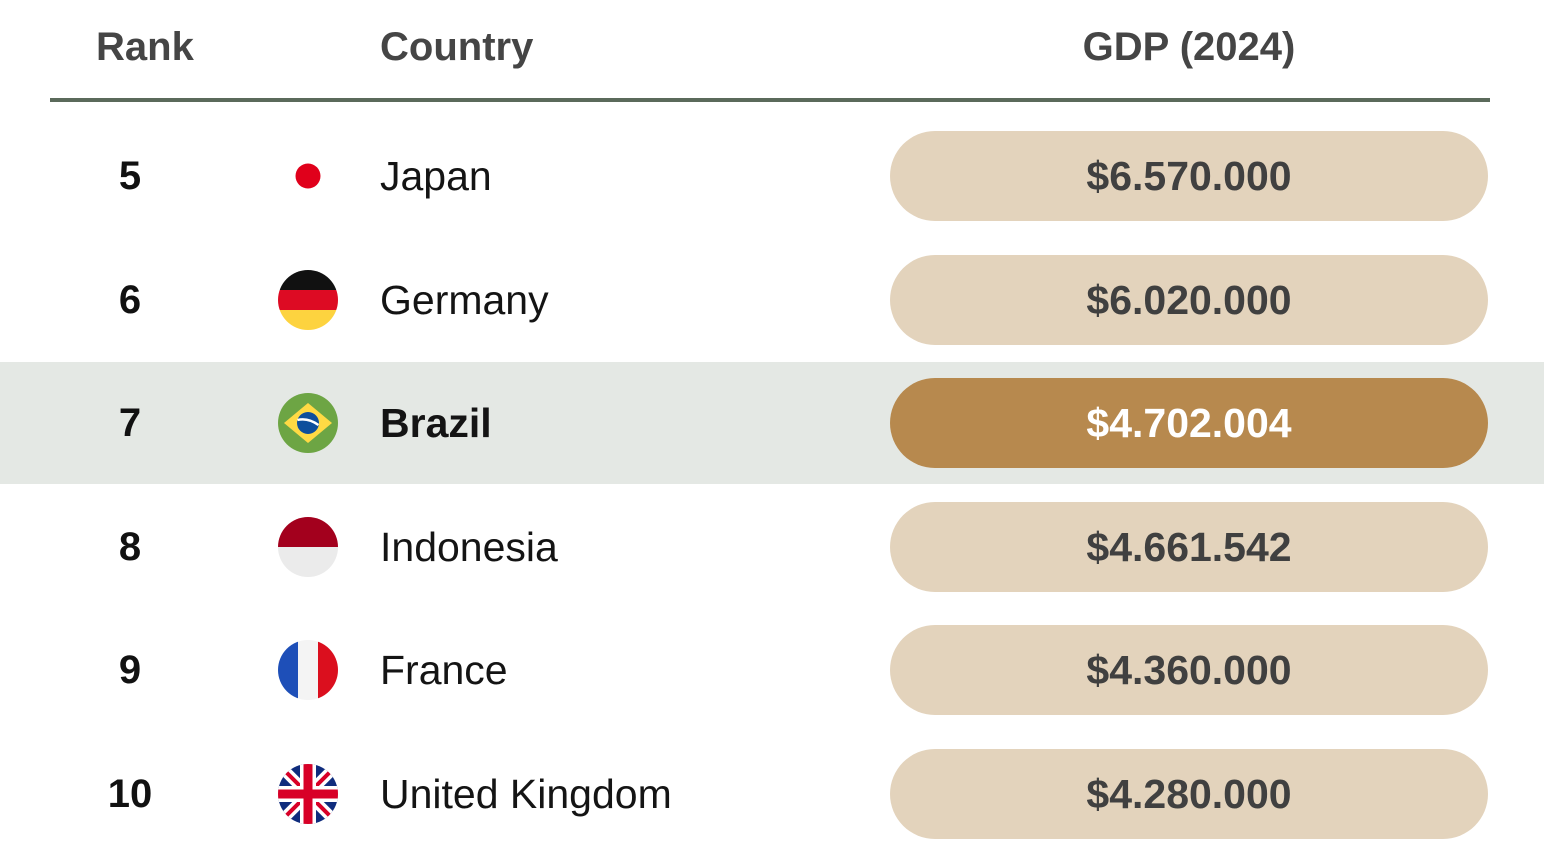 The image size is (1544, 857). What do you see at coordinates (770, 100) in the screenshot?
I see `header-divider` at bounding box center [770, 100].